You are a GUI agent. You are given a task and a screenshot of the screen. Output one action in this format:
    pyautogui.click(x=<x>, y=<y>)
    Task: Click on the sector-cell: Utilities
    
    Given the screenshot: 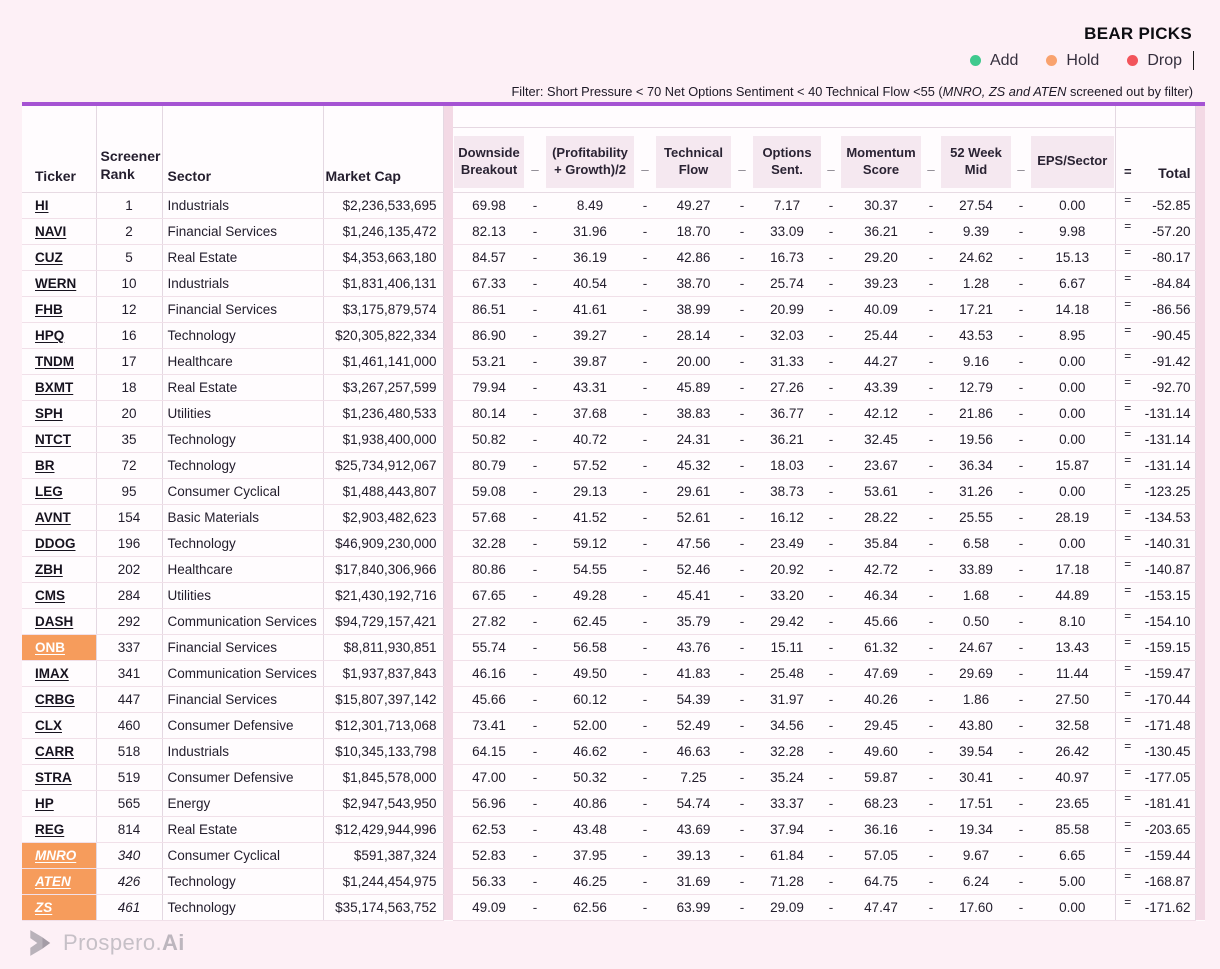 What is the action you would take?
    pyautogui.click(x=243, y=413)
    